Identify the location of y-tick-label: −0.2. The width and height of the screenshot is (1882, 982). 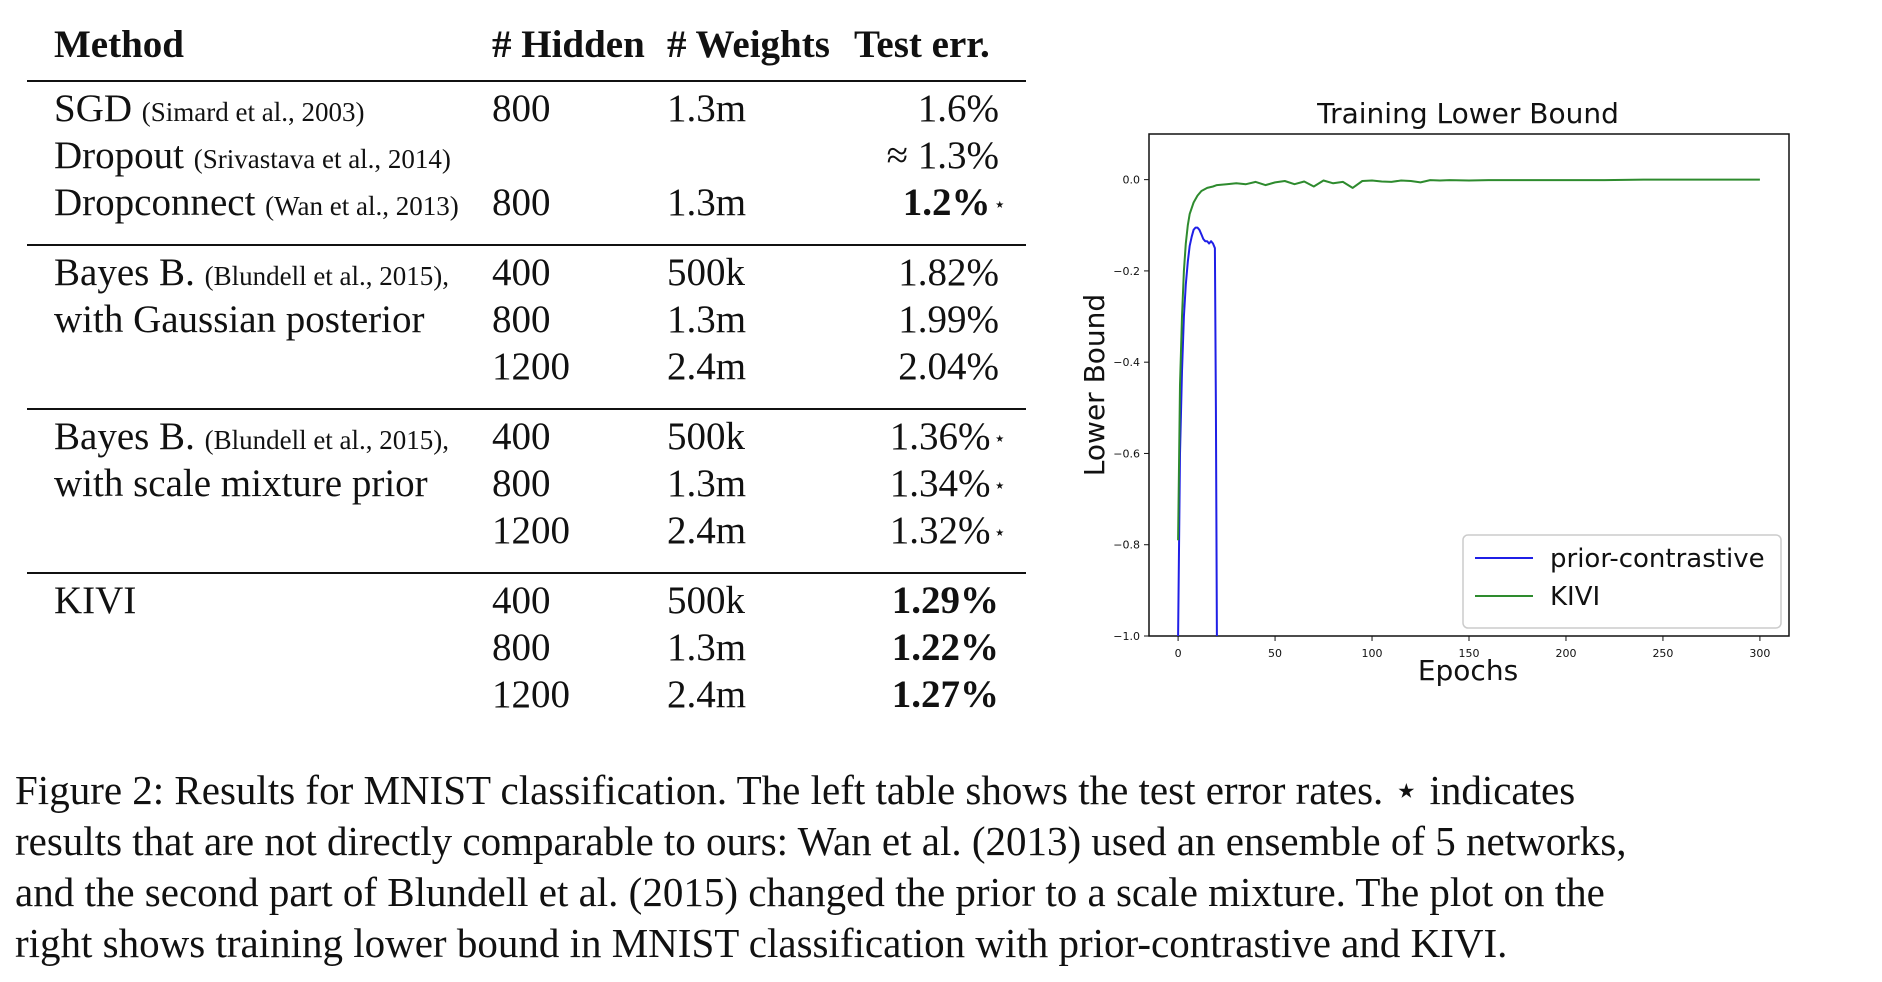
(1126, 271).